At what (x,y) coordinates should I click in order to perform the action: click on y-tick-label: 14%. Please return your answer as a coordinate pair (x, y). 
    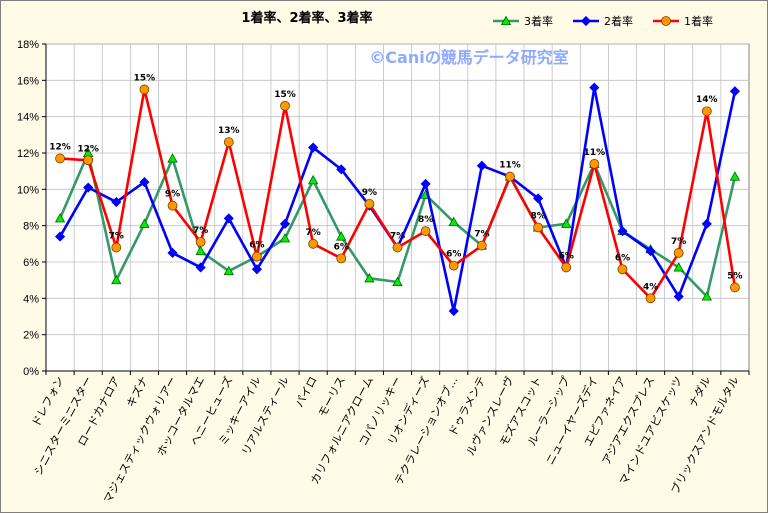
    Looking at the image, I should click on (28, 118).